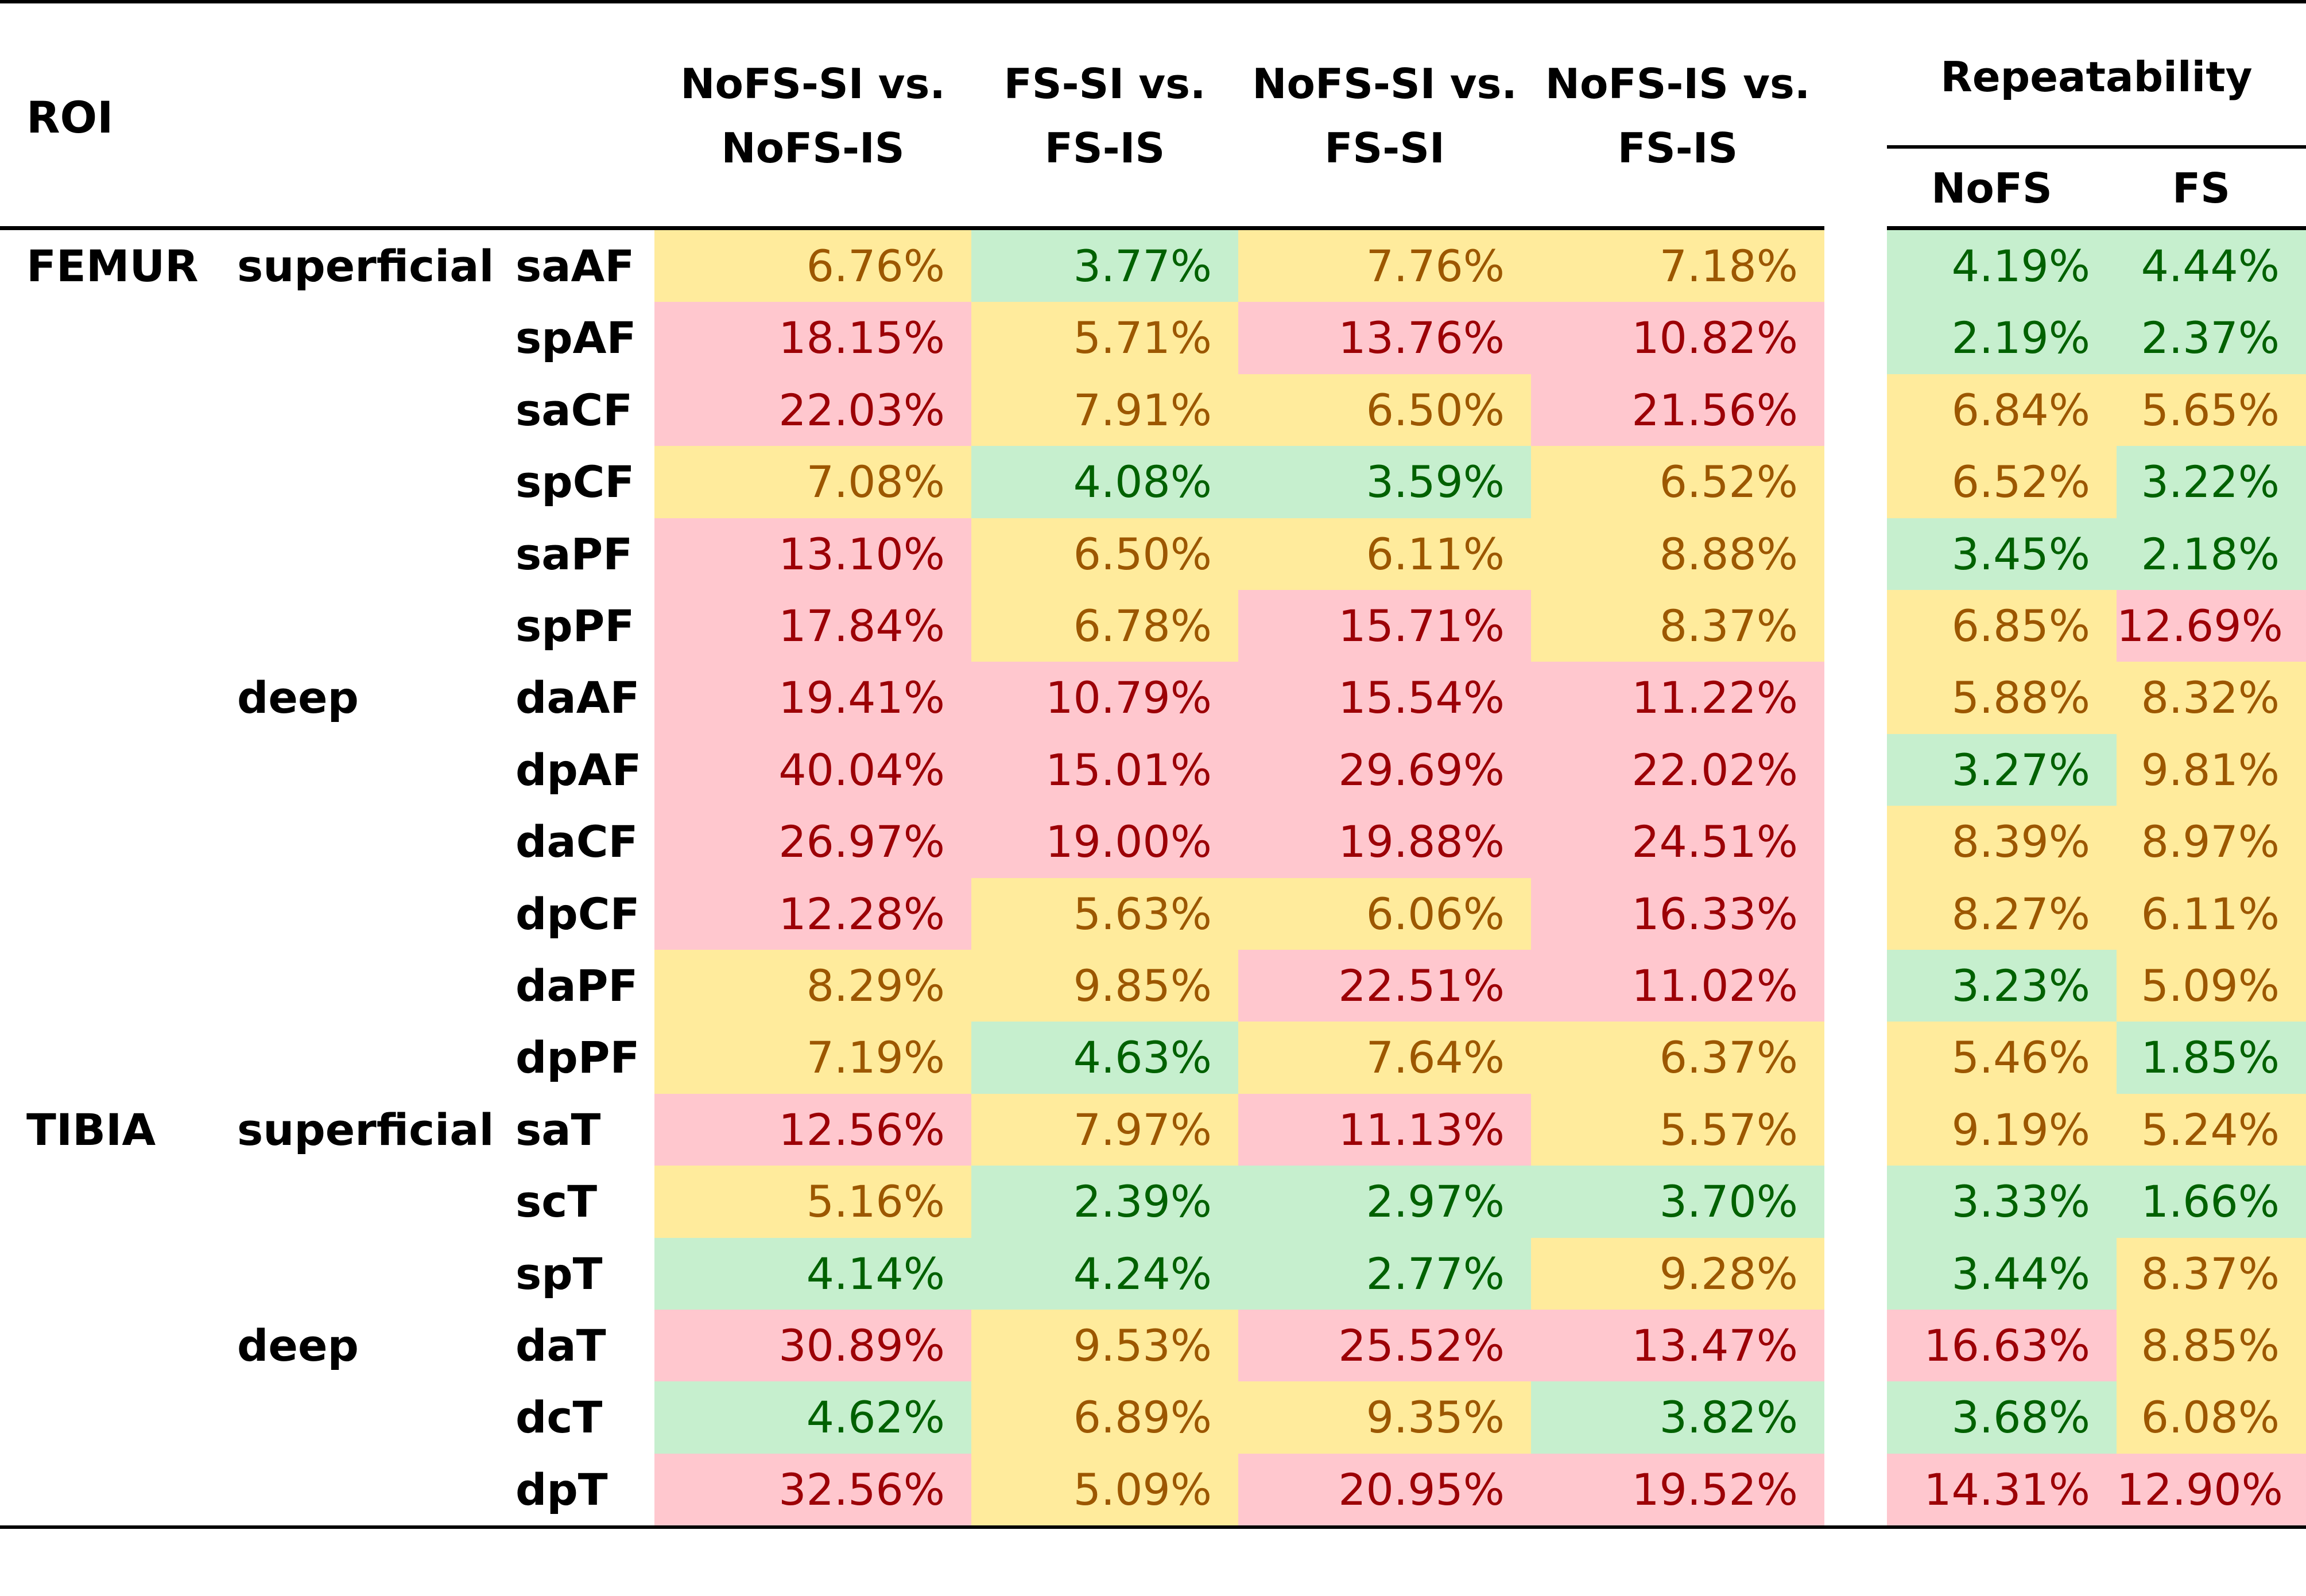 The width and height of the screenshot is (2306, 1596). I want to click on comparison-cell: 29.69%, so click(1384, 770).